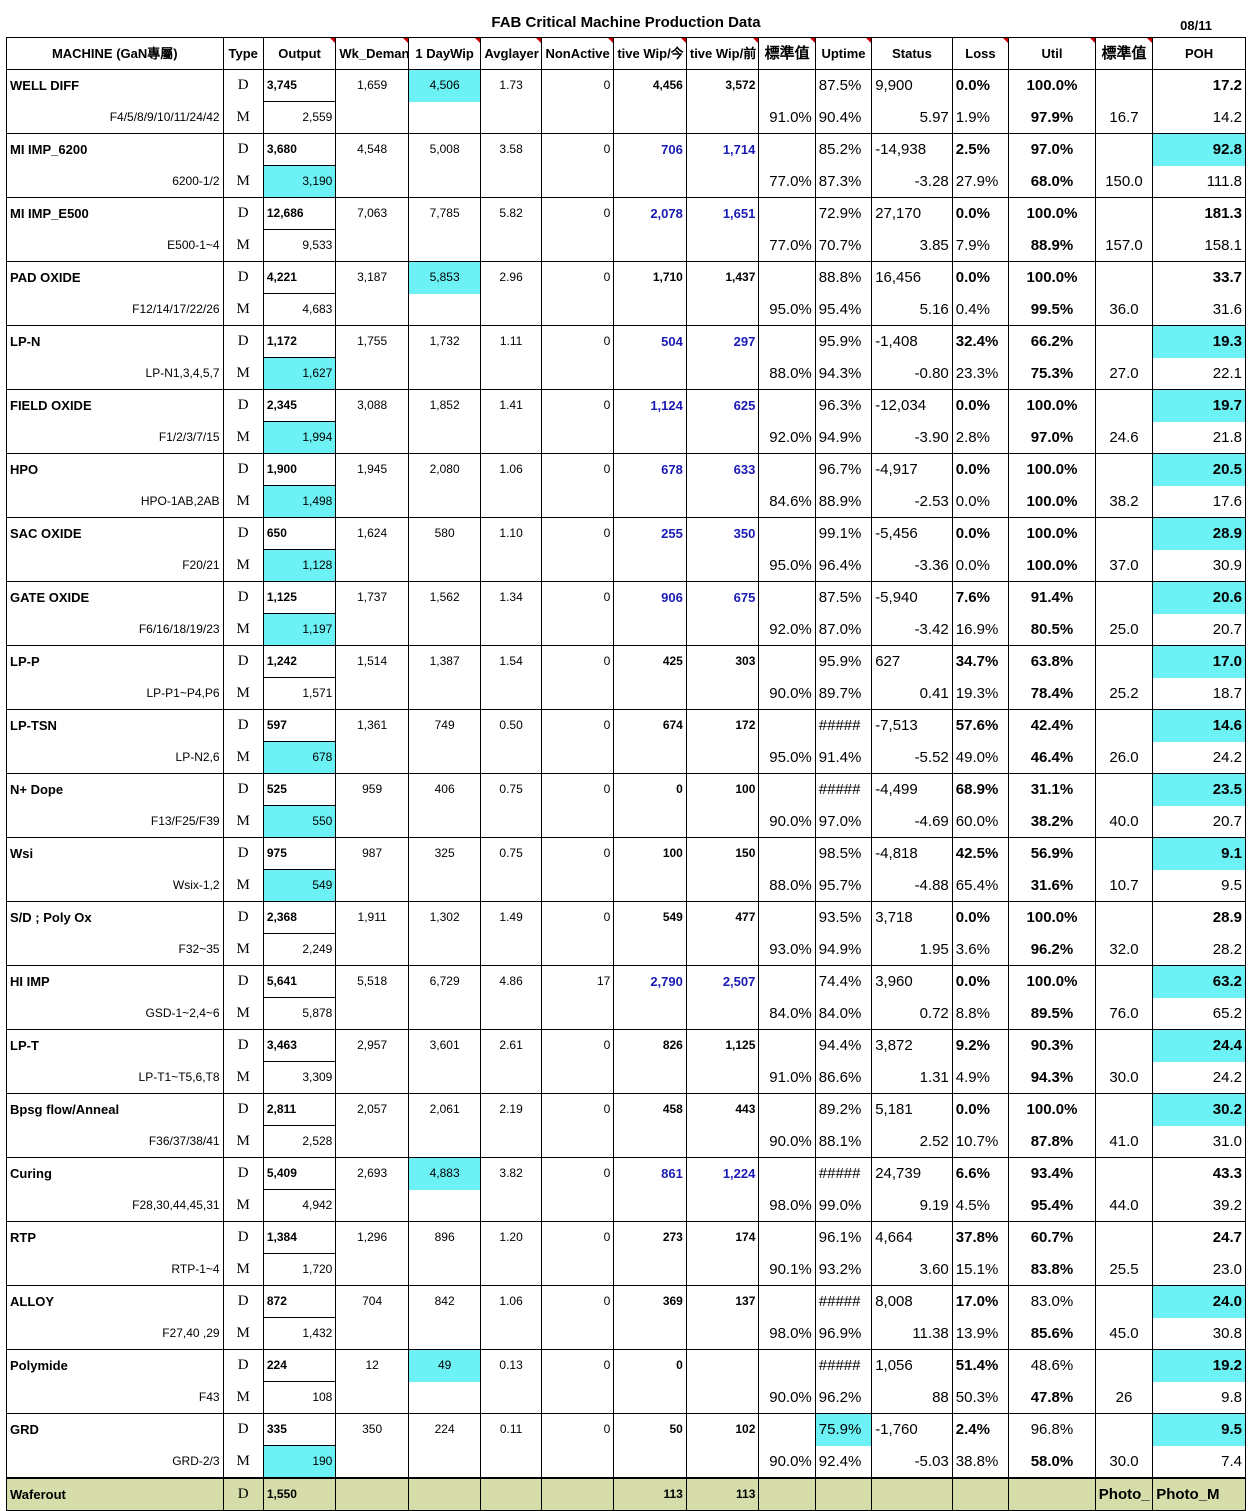  What do you see at coordinates (1052, 757) in the screenshot?
I see `util-cell: 46.4%` at bounding box center [1052, 757].